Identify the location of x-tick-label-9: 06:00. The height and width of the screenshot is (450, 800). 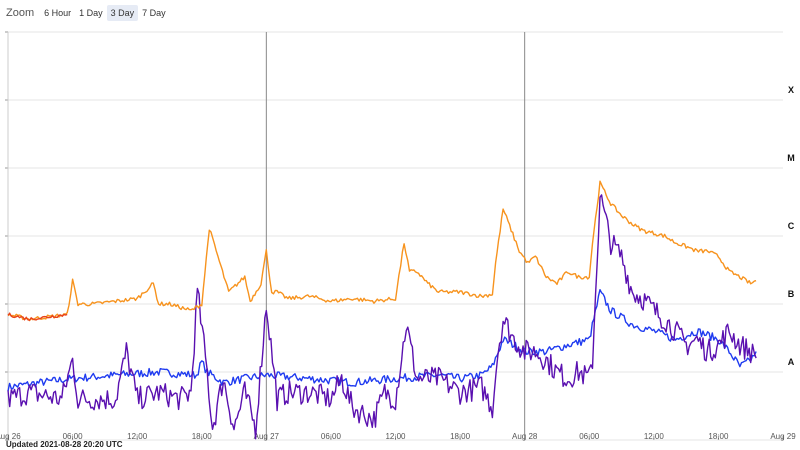
(589, 436).